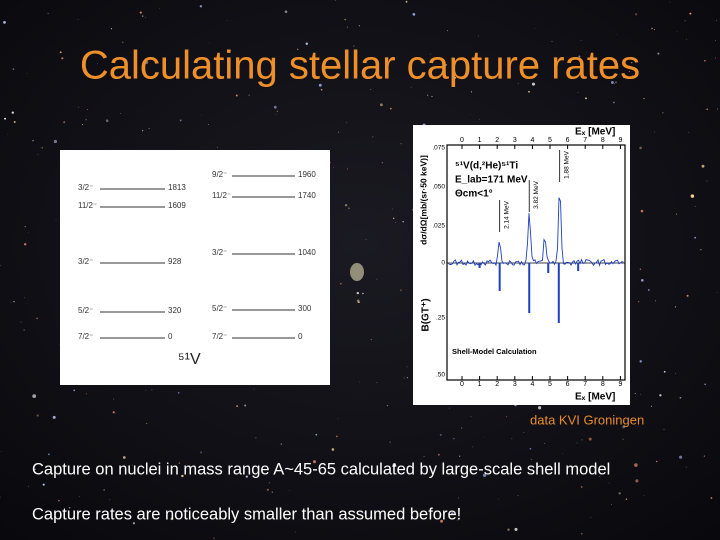 The height and width of the screenshot is (540, 720). Describe the element at coordinates (175, 310) in the screenshot. I see `level-energy: 320` at that location.